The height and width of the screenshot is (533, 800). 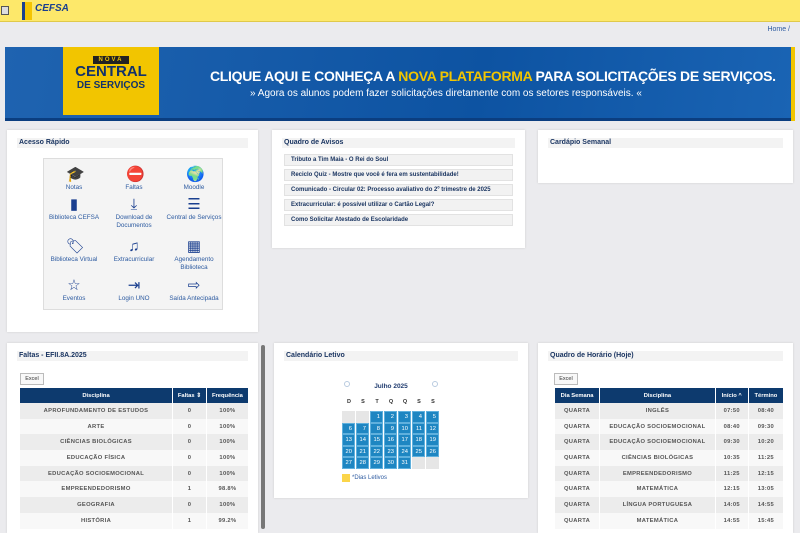 What do you see at coordinates (376, 428) in the screenshot?
I see `calendar-day: 8` at bounding box center [376, 428].